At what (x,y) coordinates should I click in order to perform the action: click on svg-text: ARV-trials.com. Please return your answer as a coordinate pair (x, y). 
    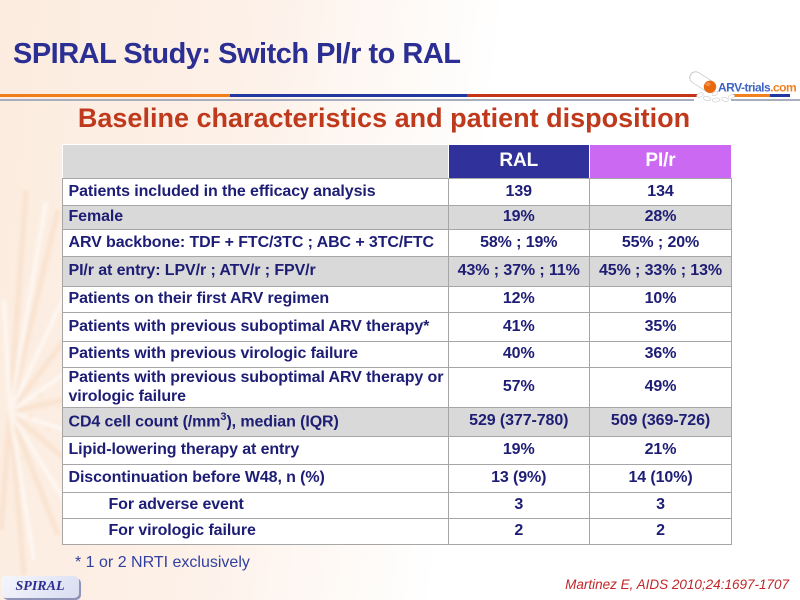
    Looking at the image, I should click on (757, 88).